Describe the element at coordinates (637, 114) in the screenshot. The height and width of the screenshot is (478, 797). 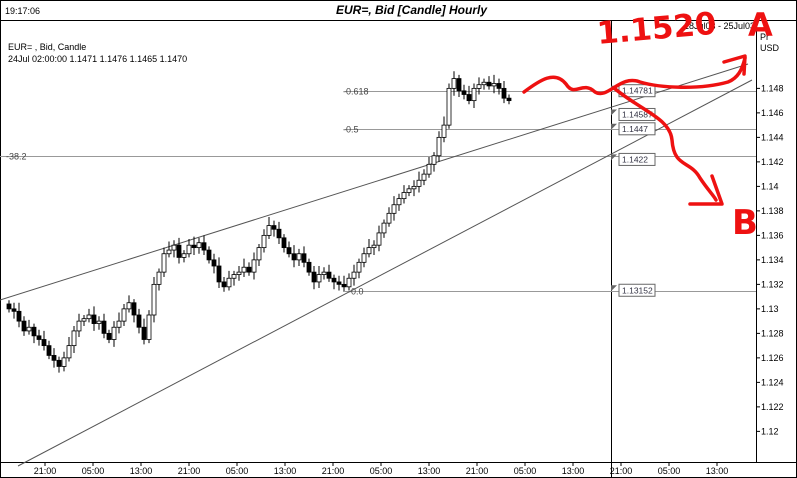
I see `price-box-label: 1.14587` at that location.